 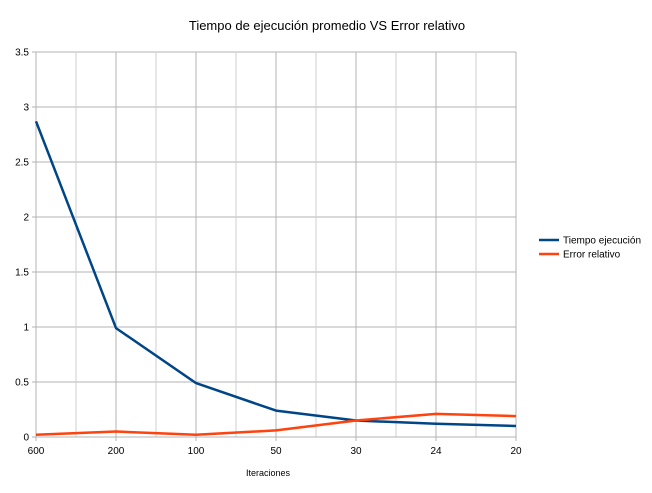 What do you see at coordinates (26, 218) in the screenshot?
I see `y-tick-label: 2` at bounding box center [26, 218].